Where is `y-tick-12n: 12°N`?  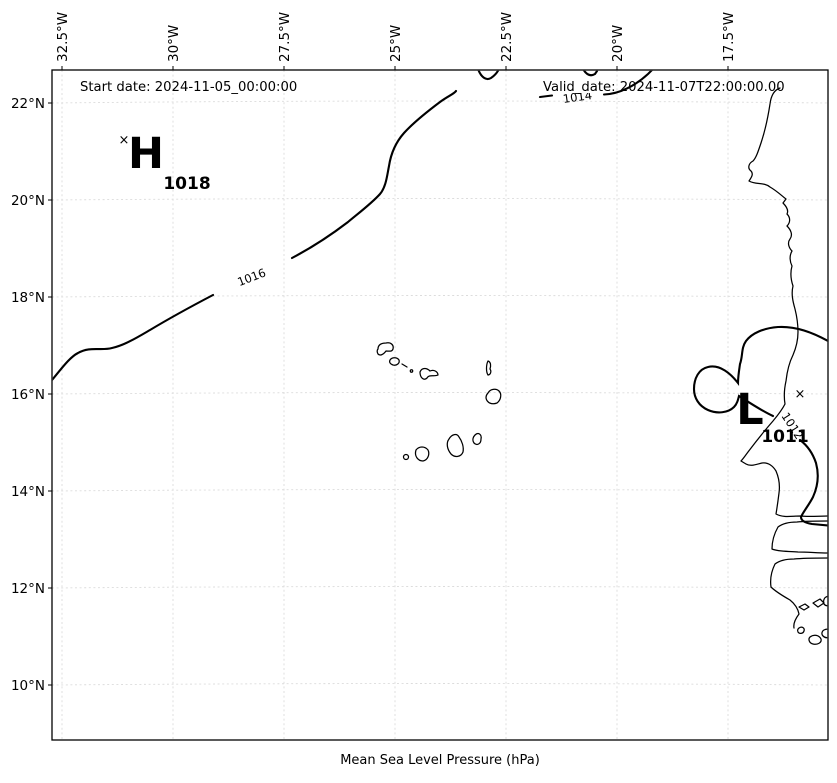
y-tick-12n: 12°N is located at coordinates (28, 589).